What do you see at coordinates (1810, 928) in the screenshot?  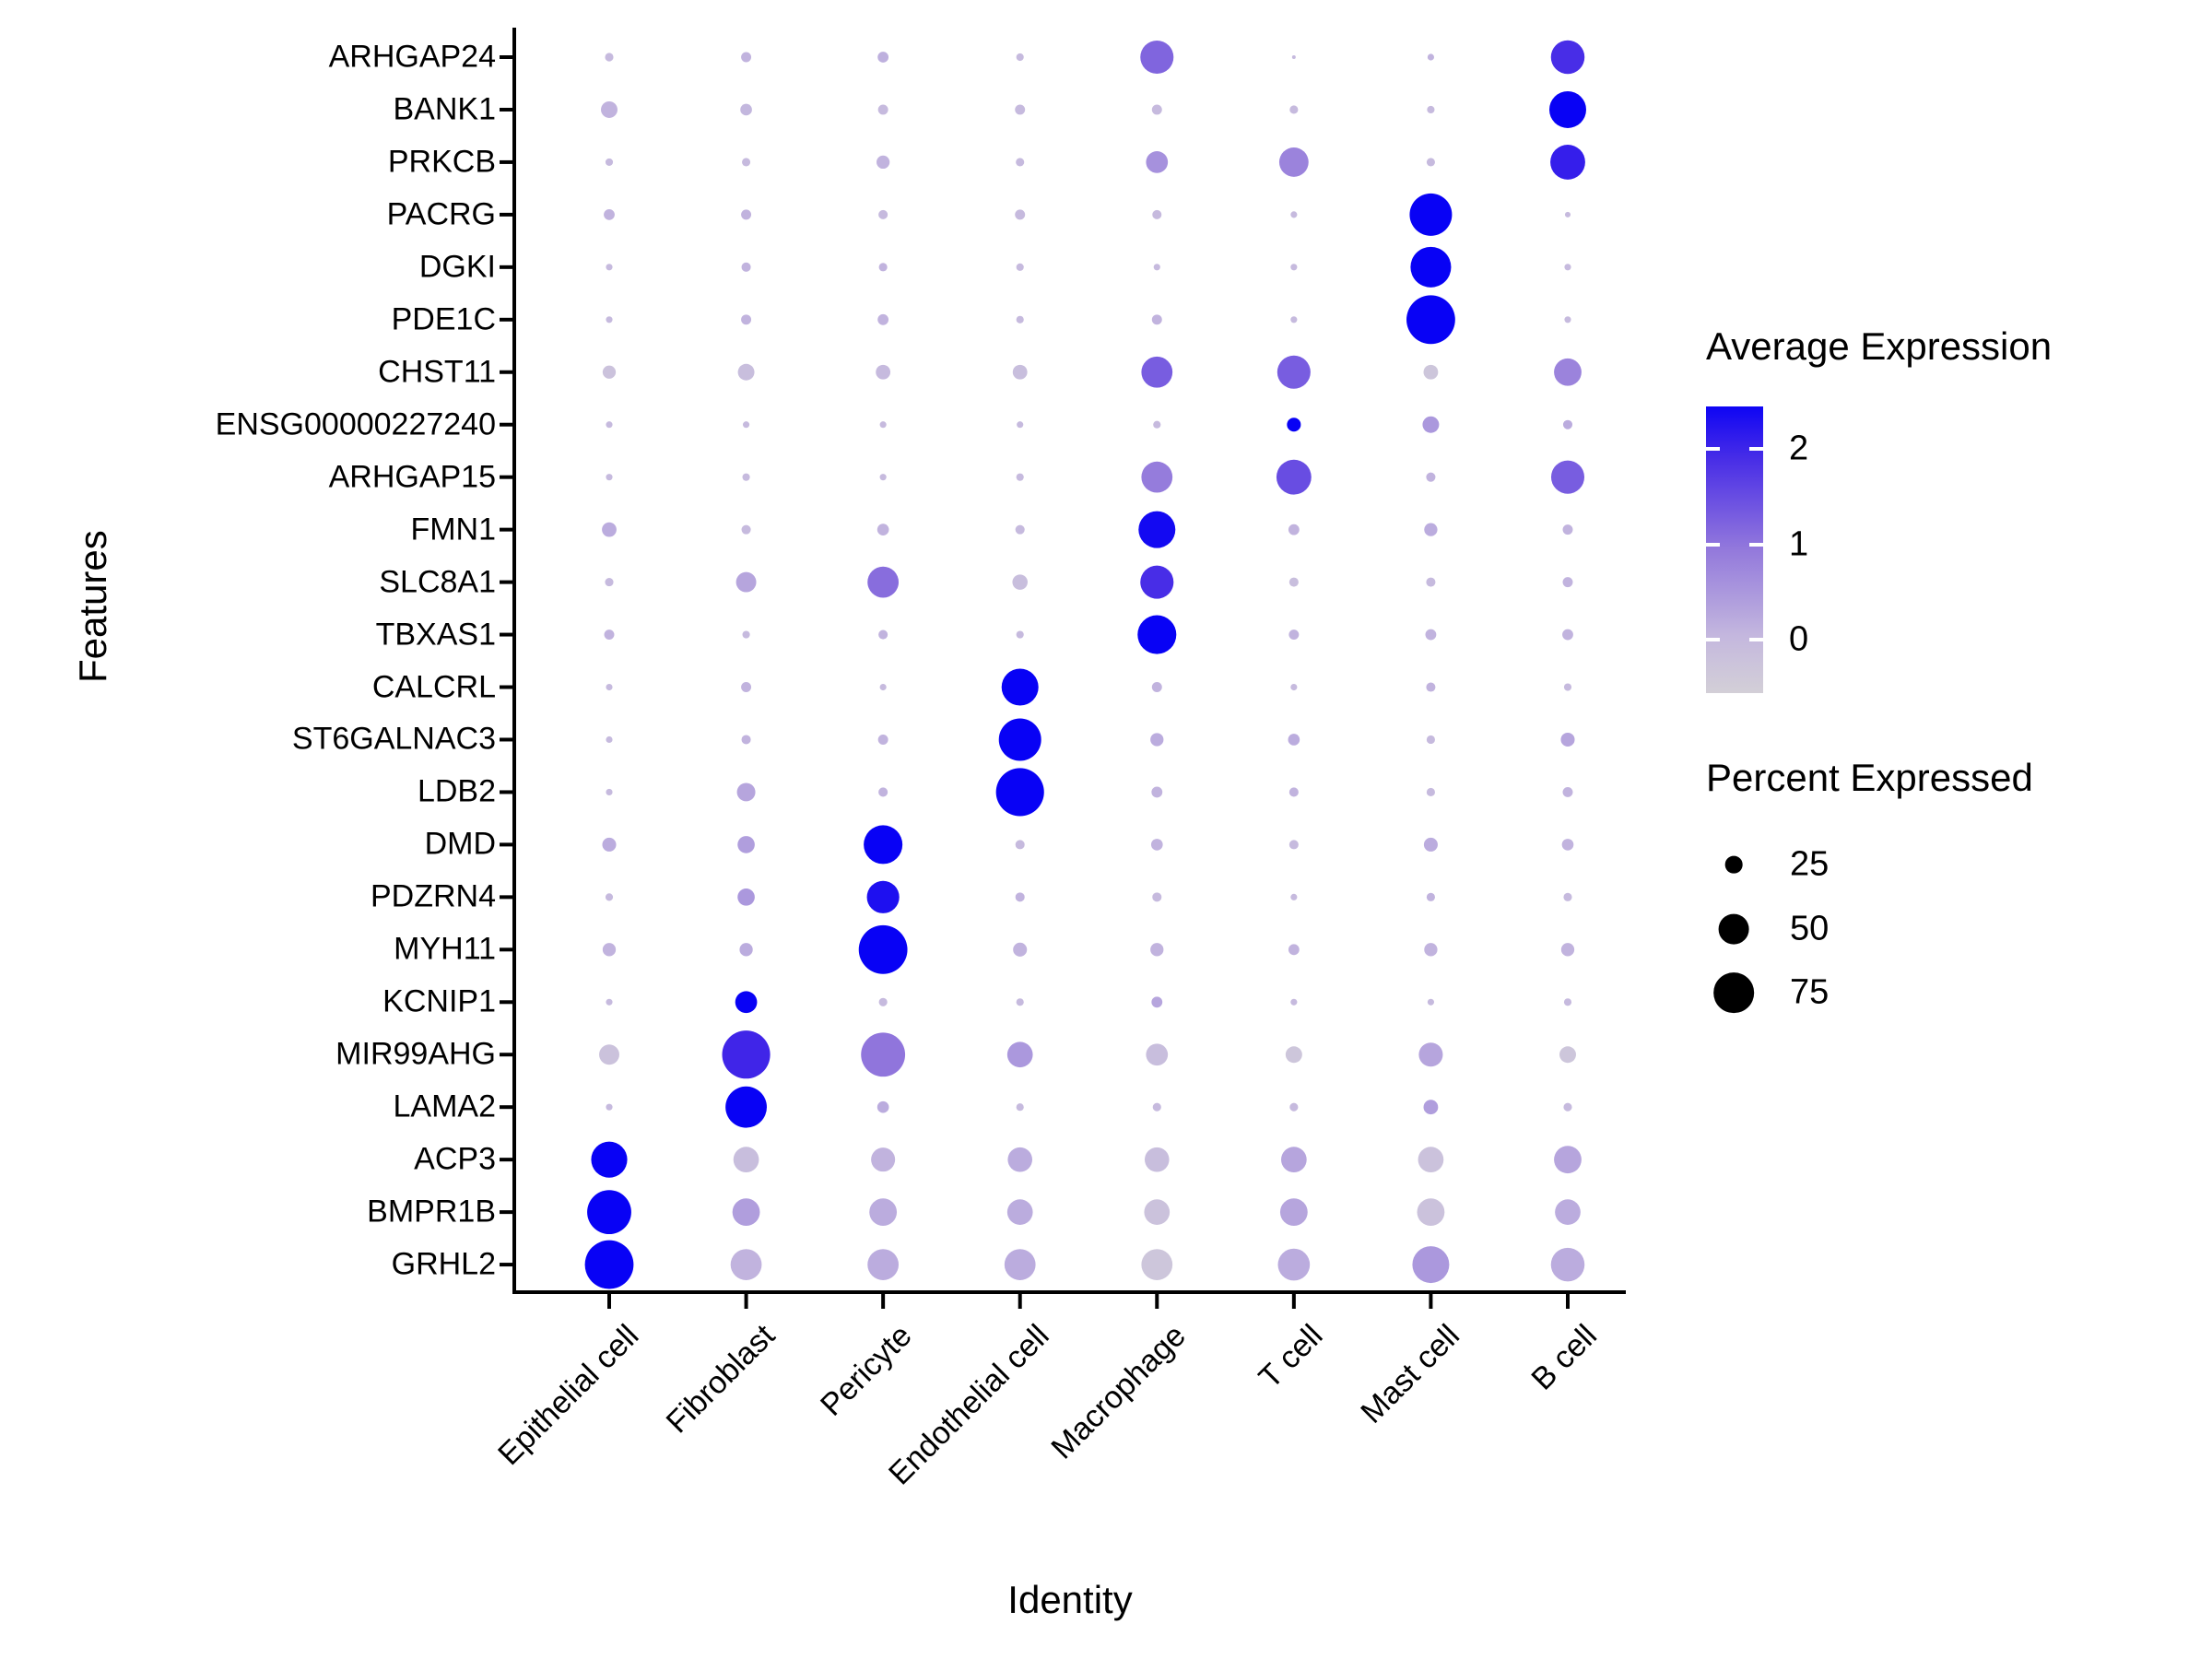 I see `size-legend-label-50: 50` at bounding box center [1810, 928].